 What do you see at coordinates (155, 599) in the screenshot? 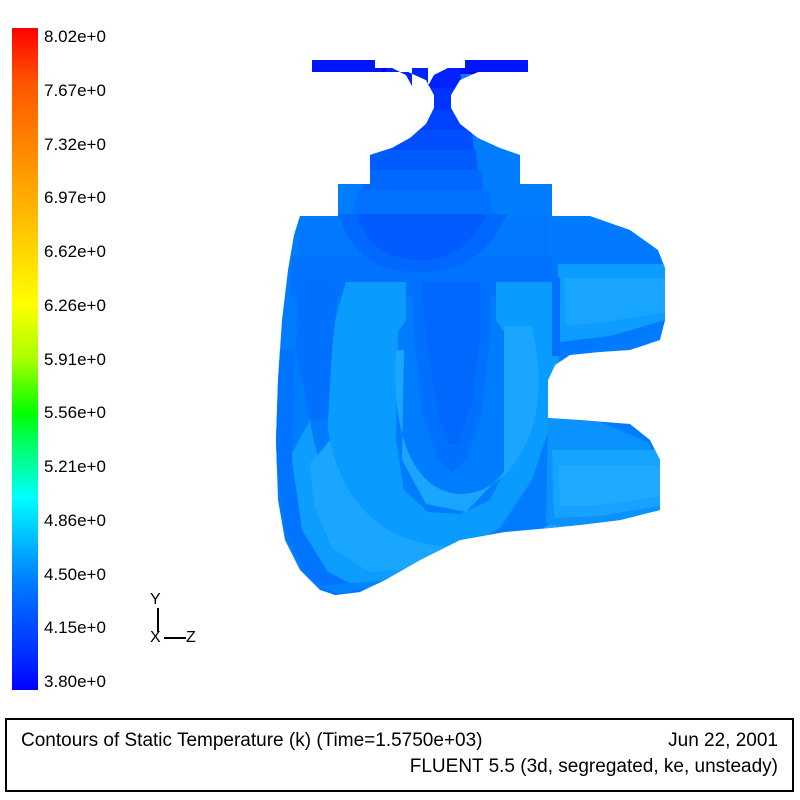
I see `triad-y-label: Y` at bounding box center [155, 599].